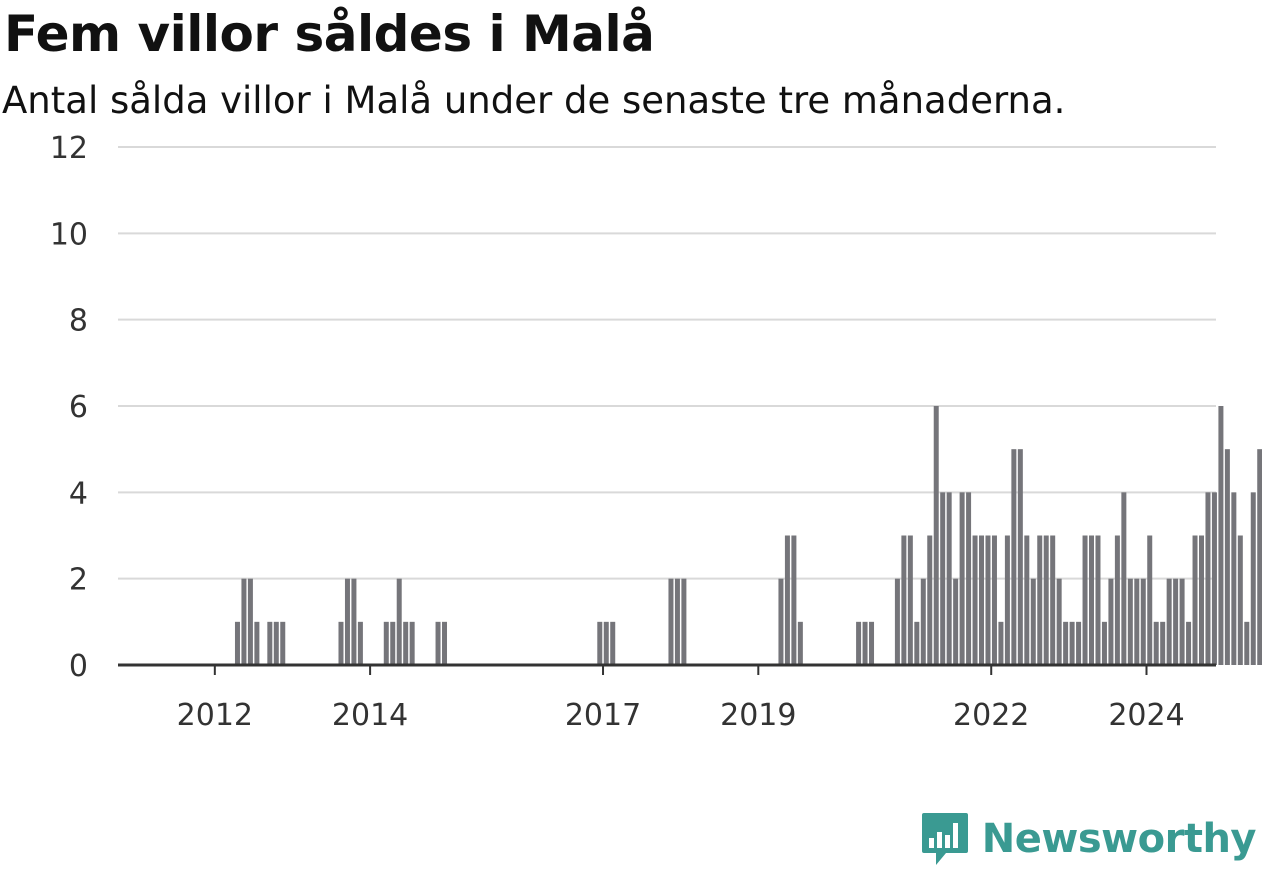 This screenshot has height=879, width=1262. Describe the element at coordinates (1119, 839) in the screenshot. I see `brand-name: Newsworthy` at that location.